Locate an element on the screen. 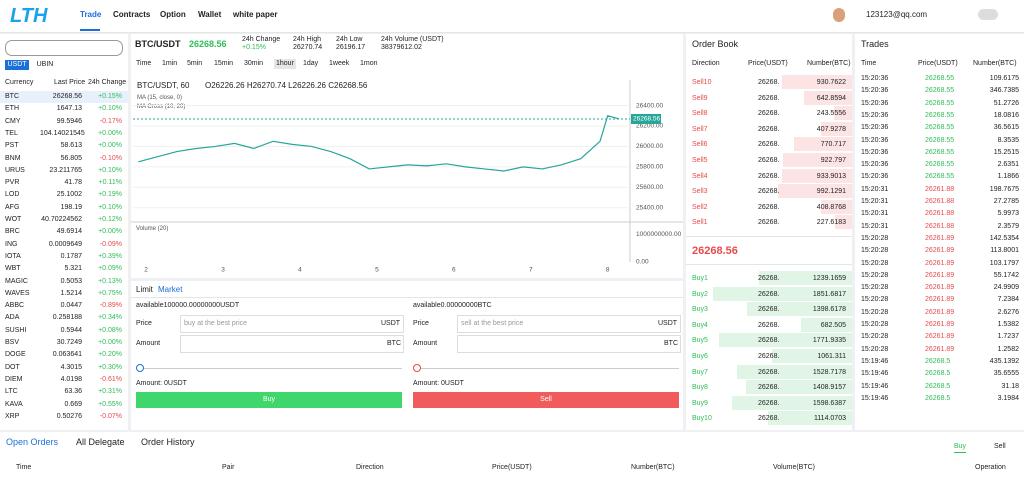 The width and height of the screenshot is (1024, 495). interval: 5min is located at coordinates (195, 63).